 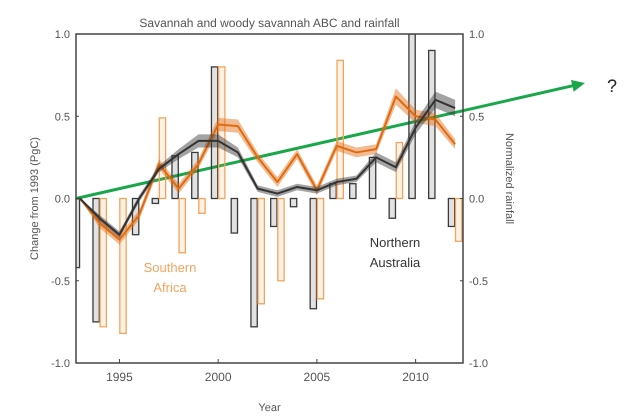 What do you see at coordinates (478, 364) in the screenshot?
I see `y2-tick-label: -1.0` at bounding box center [478, 364].